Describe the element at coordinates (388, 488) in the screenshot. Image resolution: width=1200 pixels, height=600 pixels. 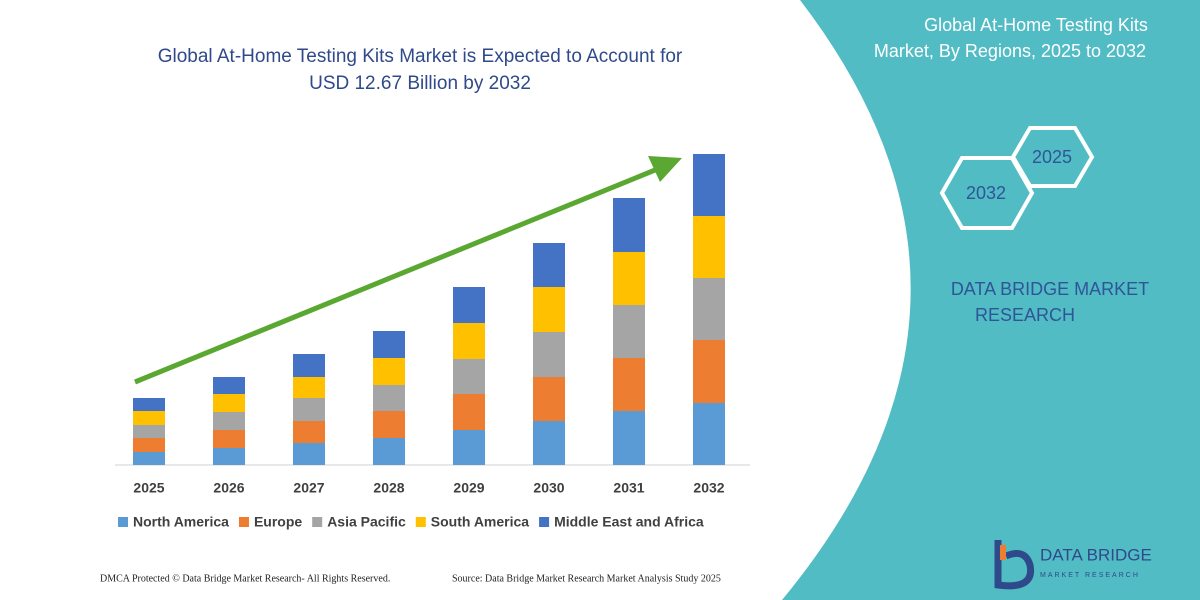
I see `x-tick-label: 2028` at that location.